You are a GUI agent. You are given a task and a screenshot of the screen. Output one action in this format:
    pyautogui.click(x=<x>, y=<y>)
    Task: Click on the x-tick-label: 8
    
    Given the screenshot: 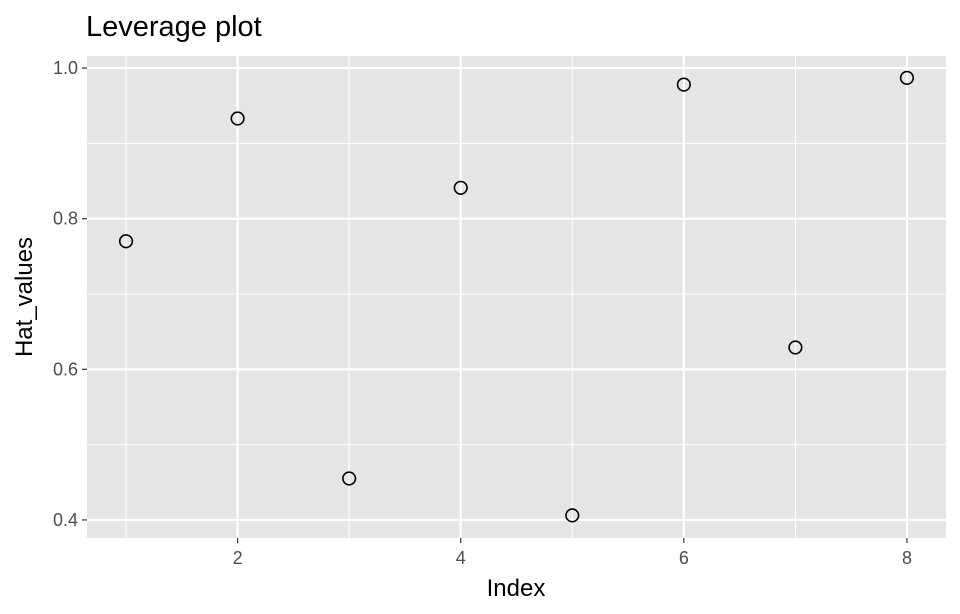 What is the action you would take?
    pyautogui.click(x=907, y=558)
    